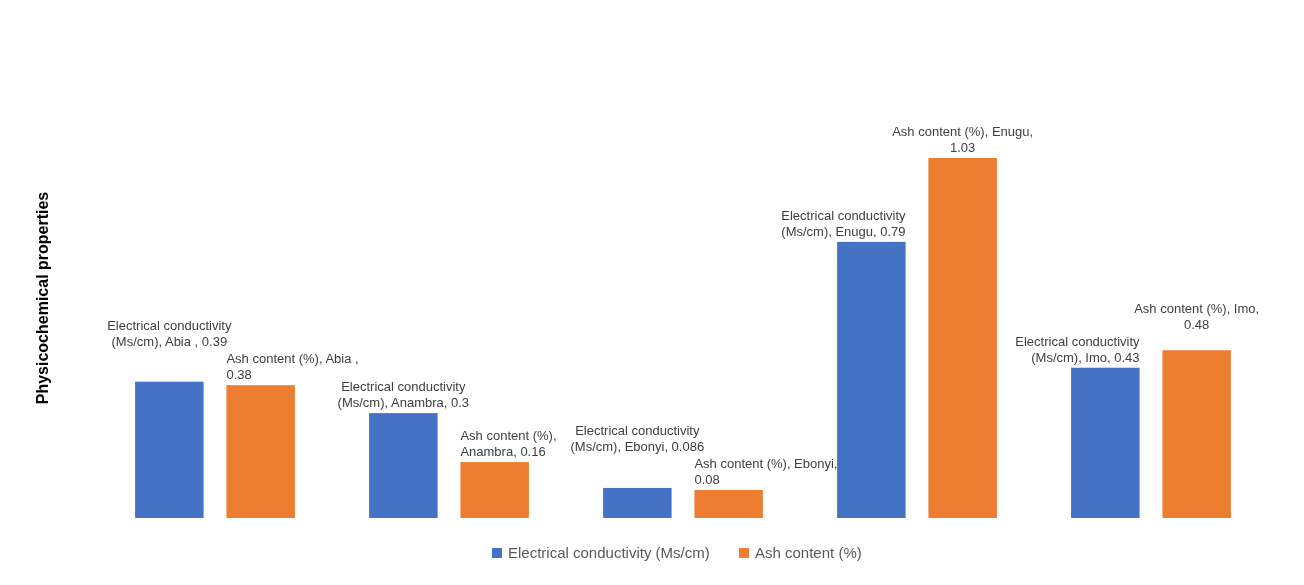 The width and height of the screenshot is (1304, 585). What do you see at coordinates (42, 298) in the screenshot?
I see `y-axis-title: Physicochemical properties` at bounding box center [42, 298].